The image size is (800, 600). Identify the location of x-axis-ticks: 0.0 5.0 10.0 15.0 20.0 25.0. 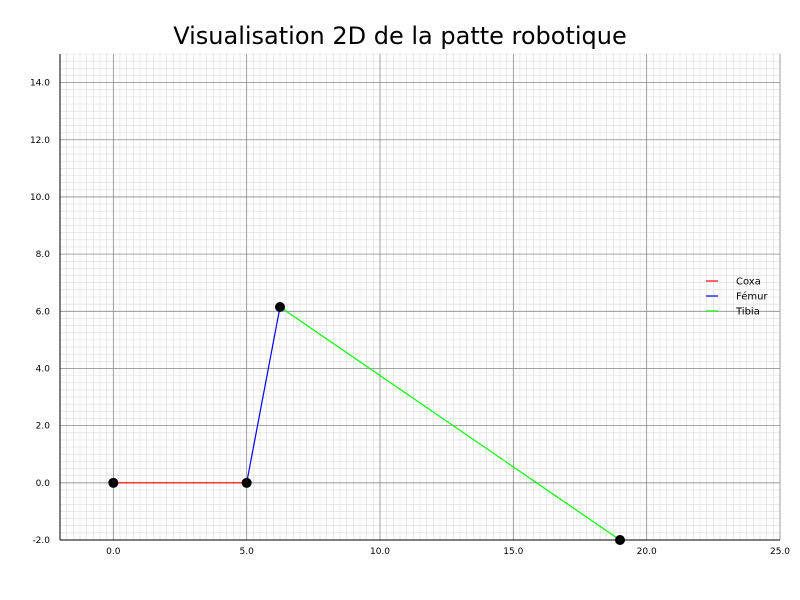
(448, 552).